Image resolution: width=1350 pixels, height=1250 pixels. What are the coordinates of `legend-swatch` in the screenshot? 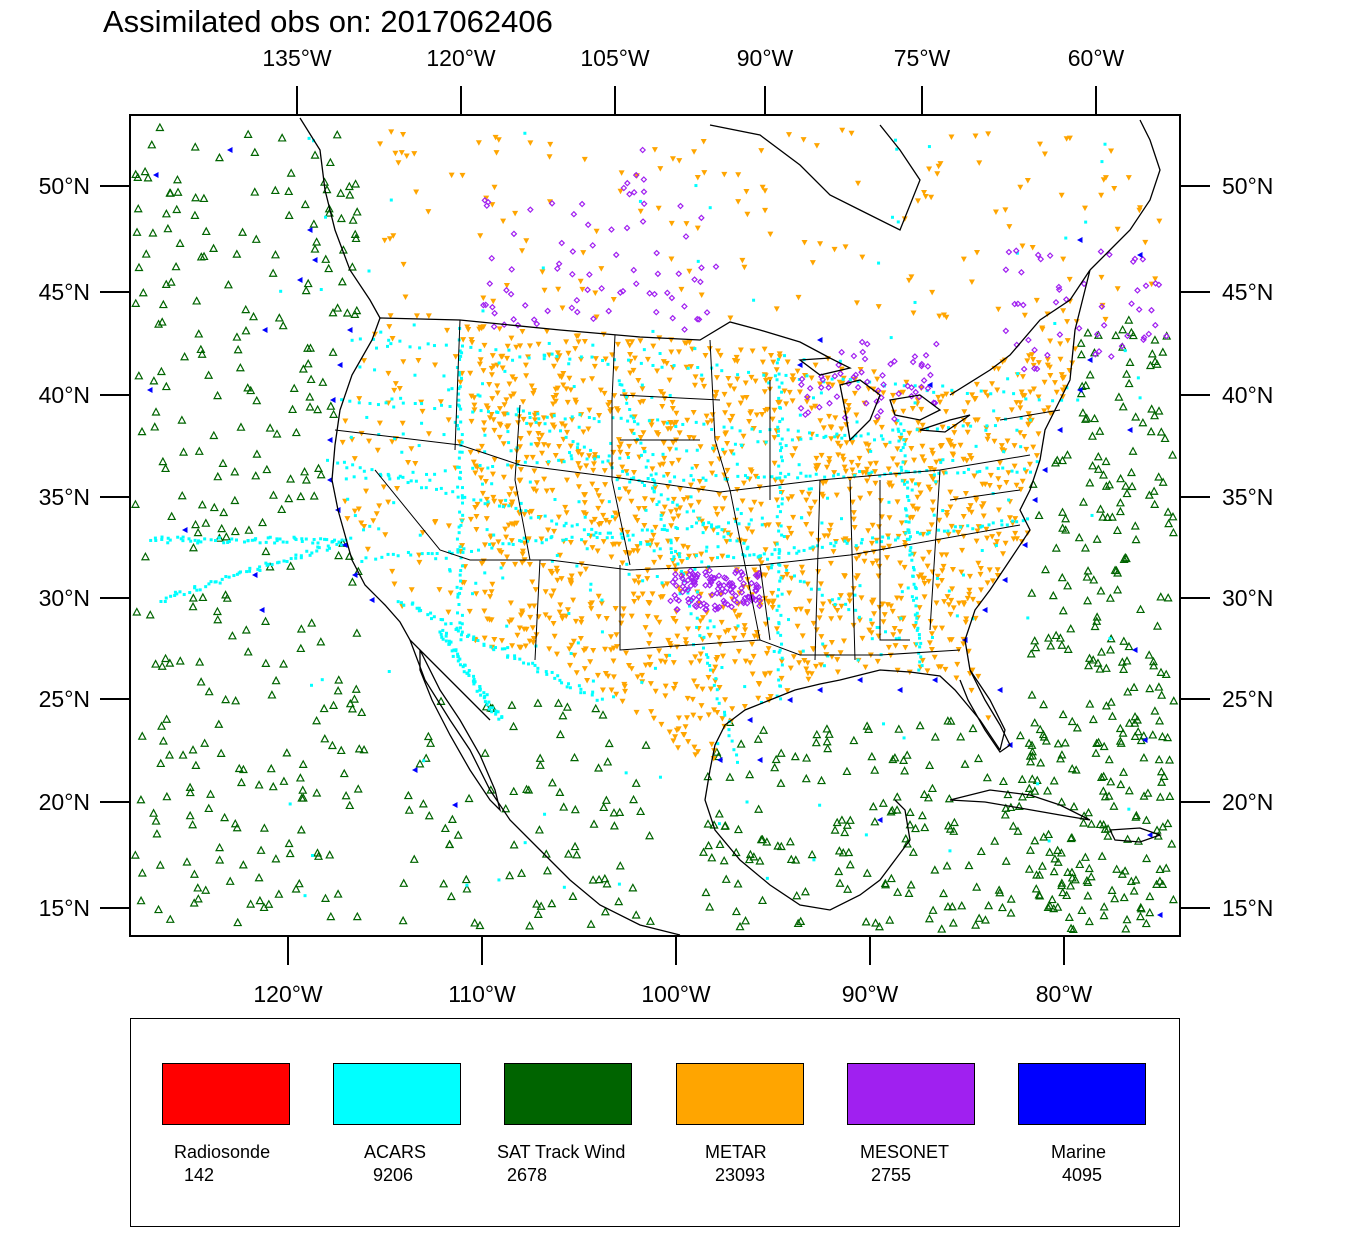 It's located at (568, 1094).